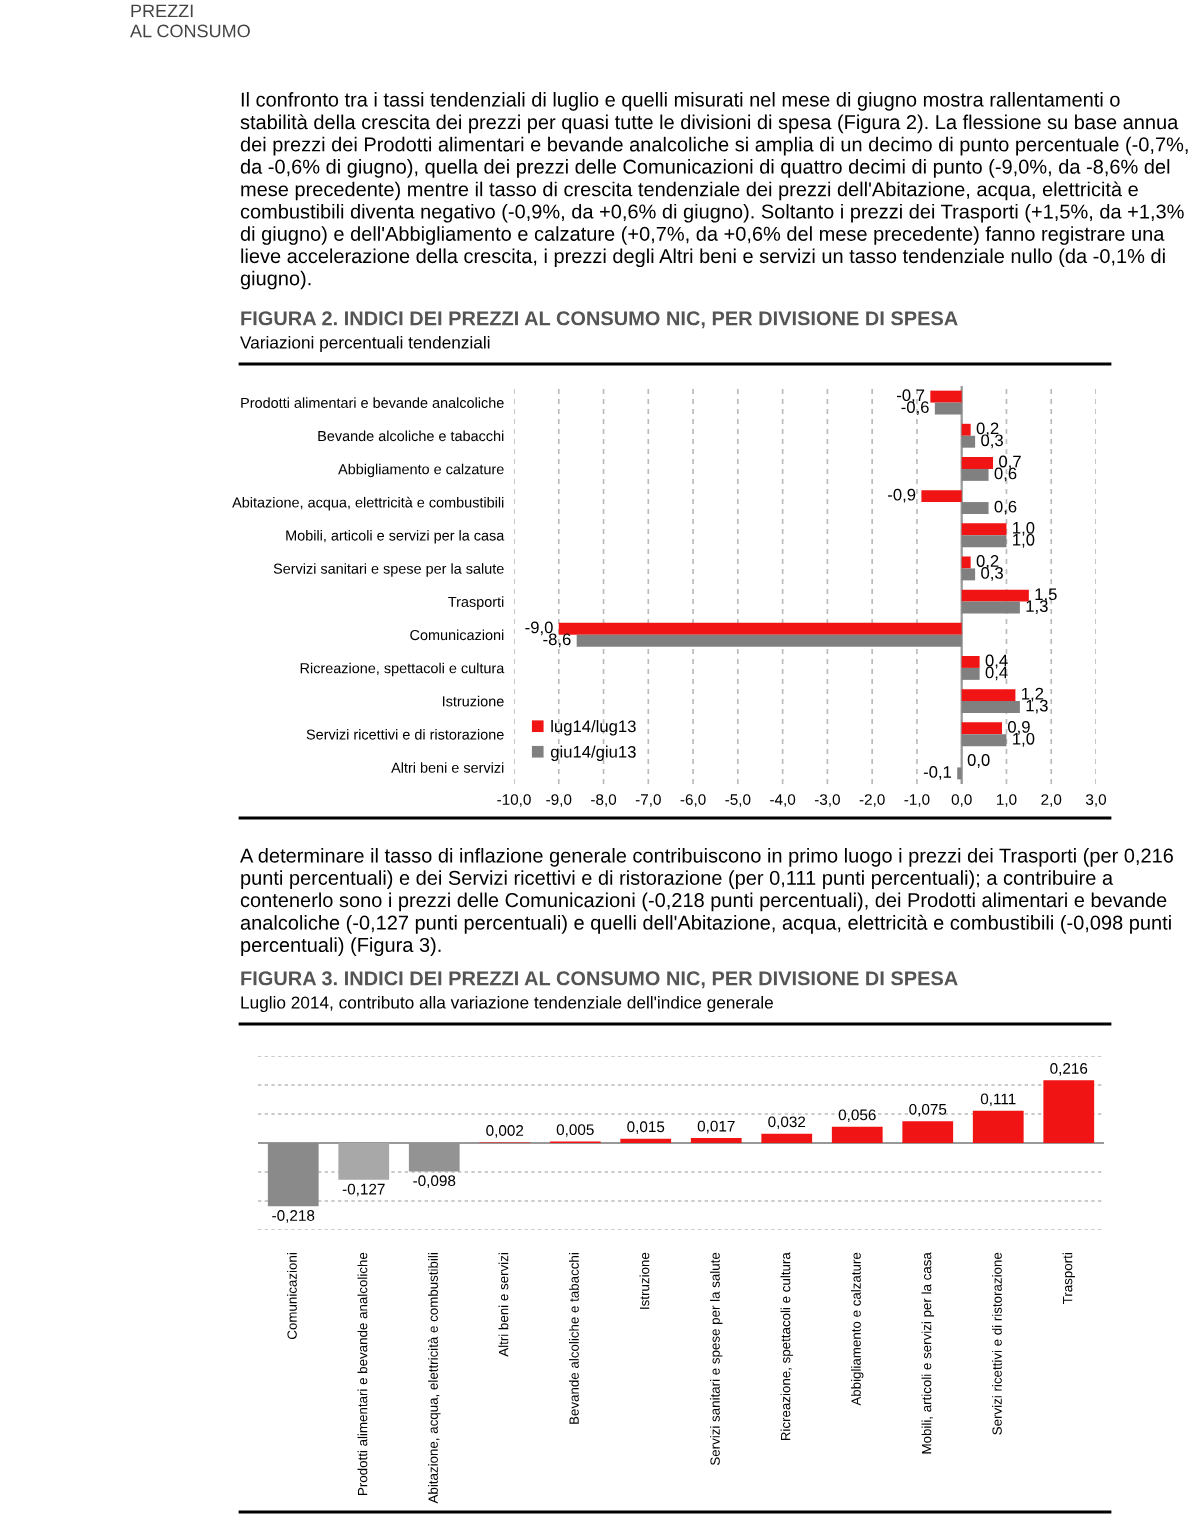 This screenshot has height=1534, width=1190. What do you see at coordinates (599, 320) in the screenshot?
I see `chart-title: FIGURA 2. INDICI DEI PREZZI AL CONSUMO NIC, PER DIVISIONE DI SPESA` at bounding box center [599, 320].